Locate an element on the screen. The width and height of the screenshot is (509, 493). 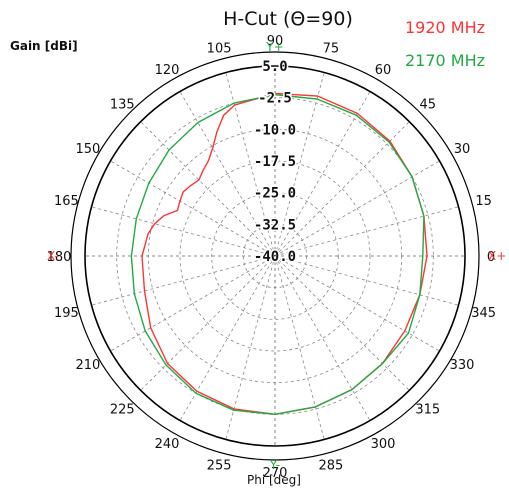
angle-tick-label: 30 is located at coordinates (462, 149).